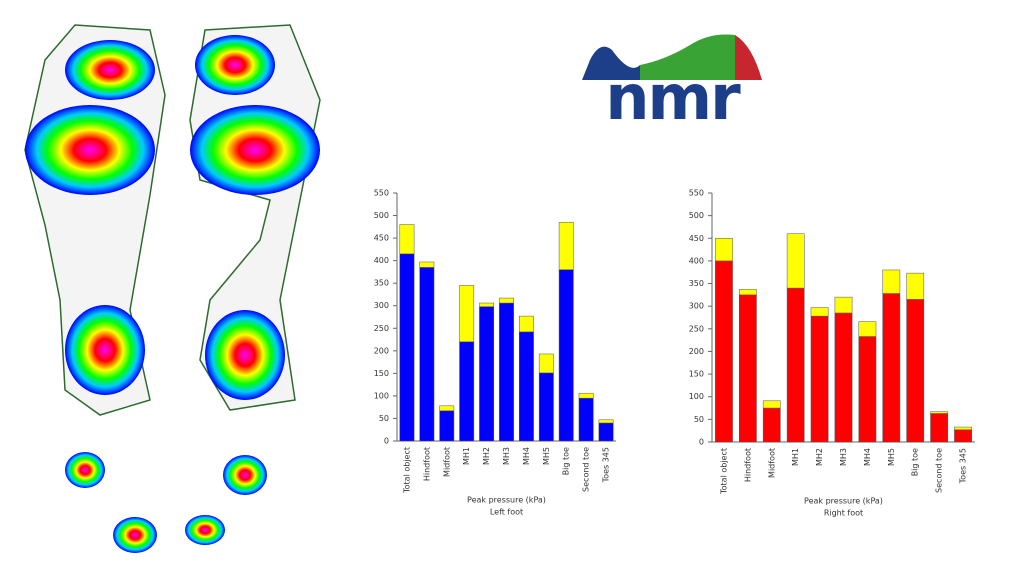 This screenshot has height=576, width=1025. I want to click on x-tick-label: MH1, so click(795, 457).